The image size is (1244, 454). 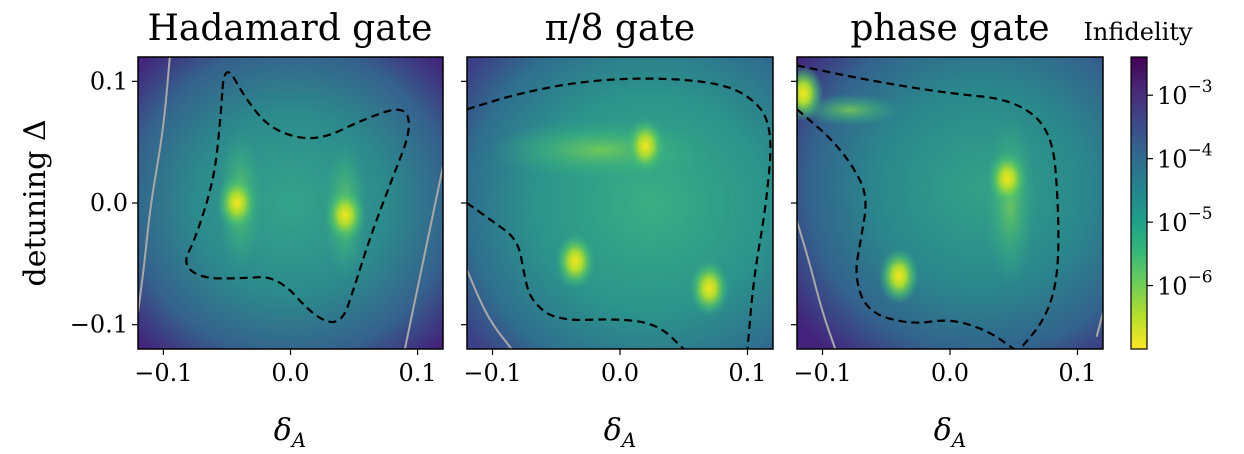 I want to click on colorbar-tick-label: 10⁻⁶, so click(x=1185, y=284).